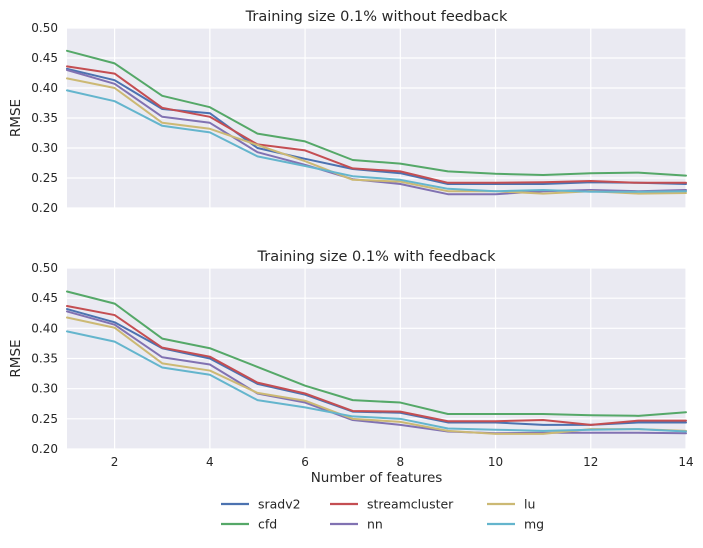 This screenshot has width=703, height=548. Describe the element at coordinates (376, 17) in the screenshot. I see `subplot-title: Training size 0.1% without feedback` at that location.